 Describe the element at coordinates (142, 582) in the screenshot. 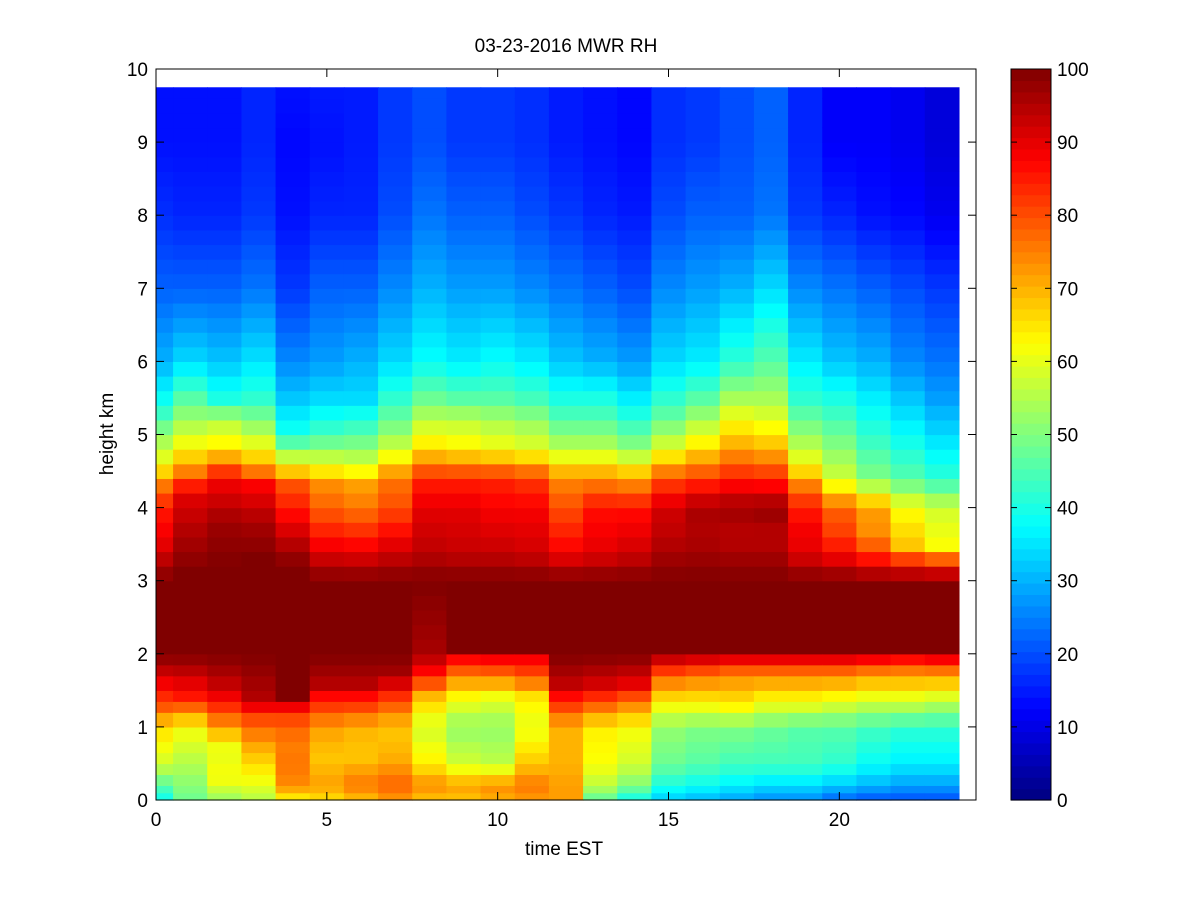

I see `y-tick-label: 3` at that location.